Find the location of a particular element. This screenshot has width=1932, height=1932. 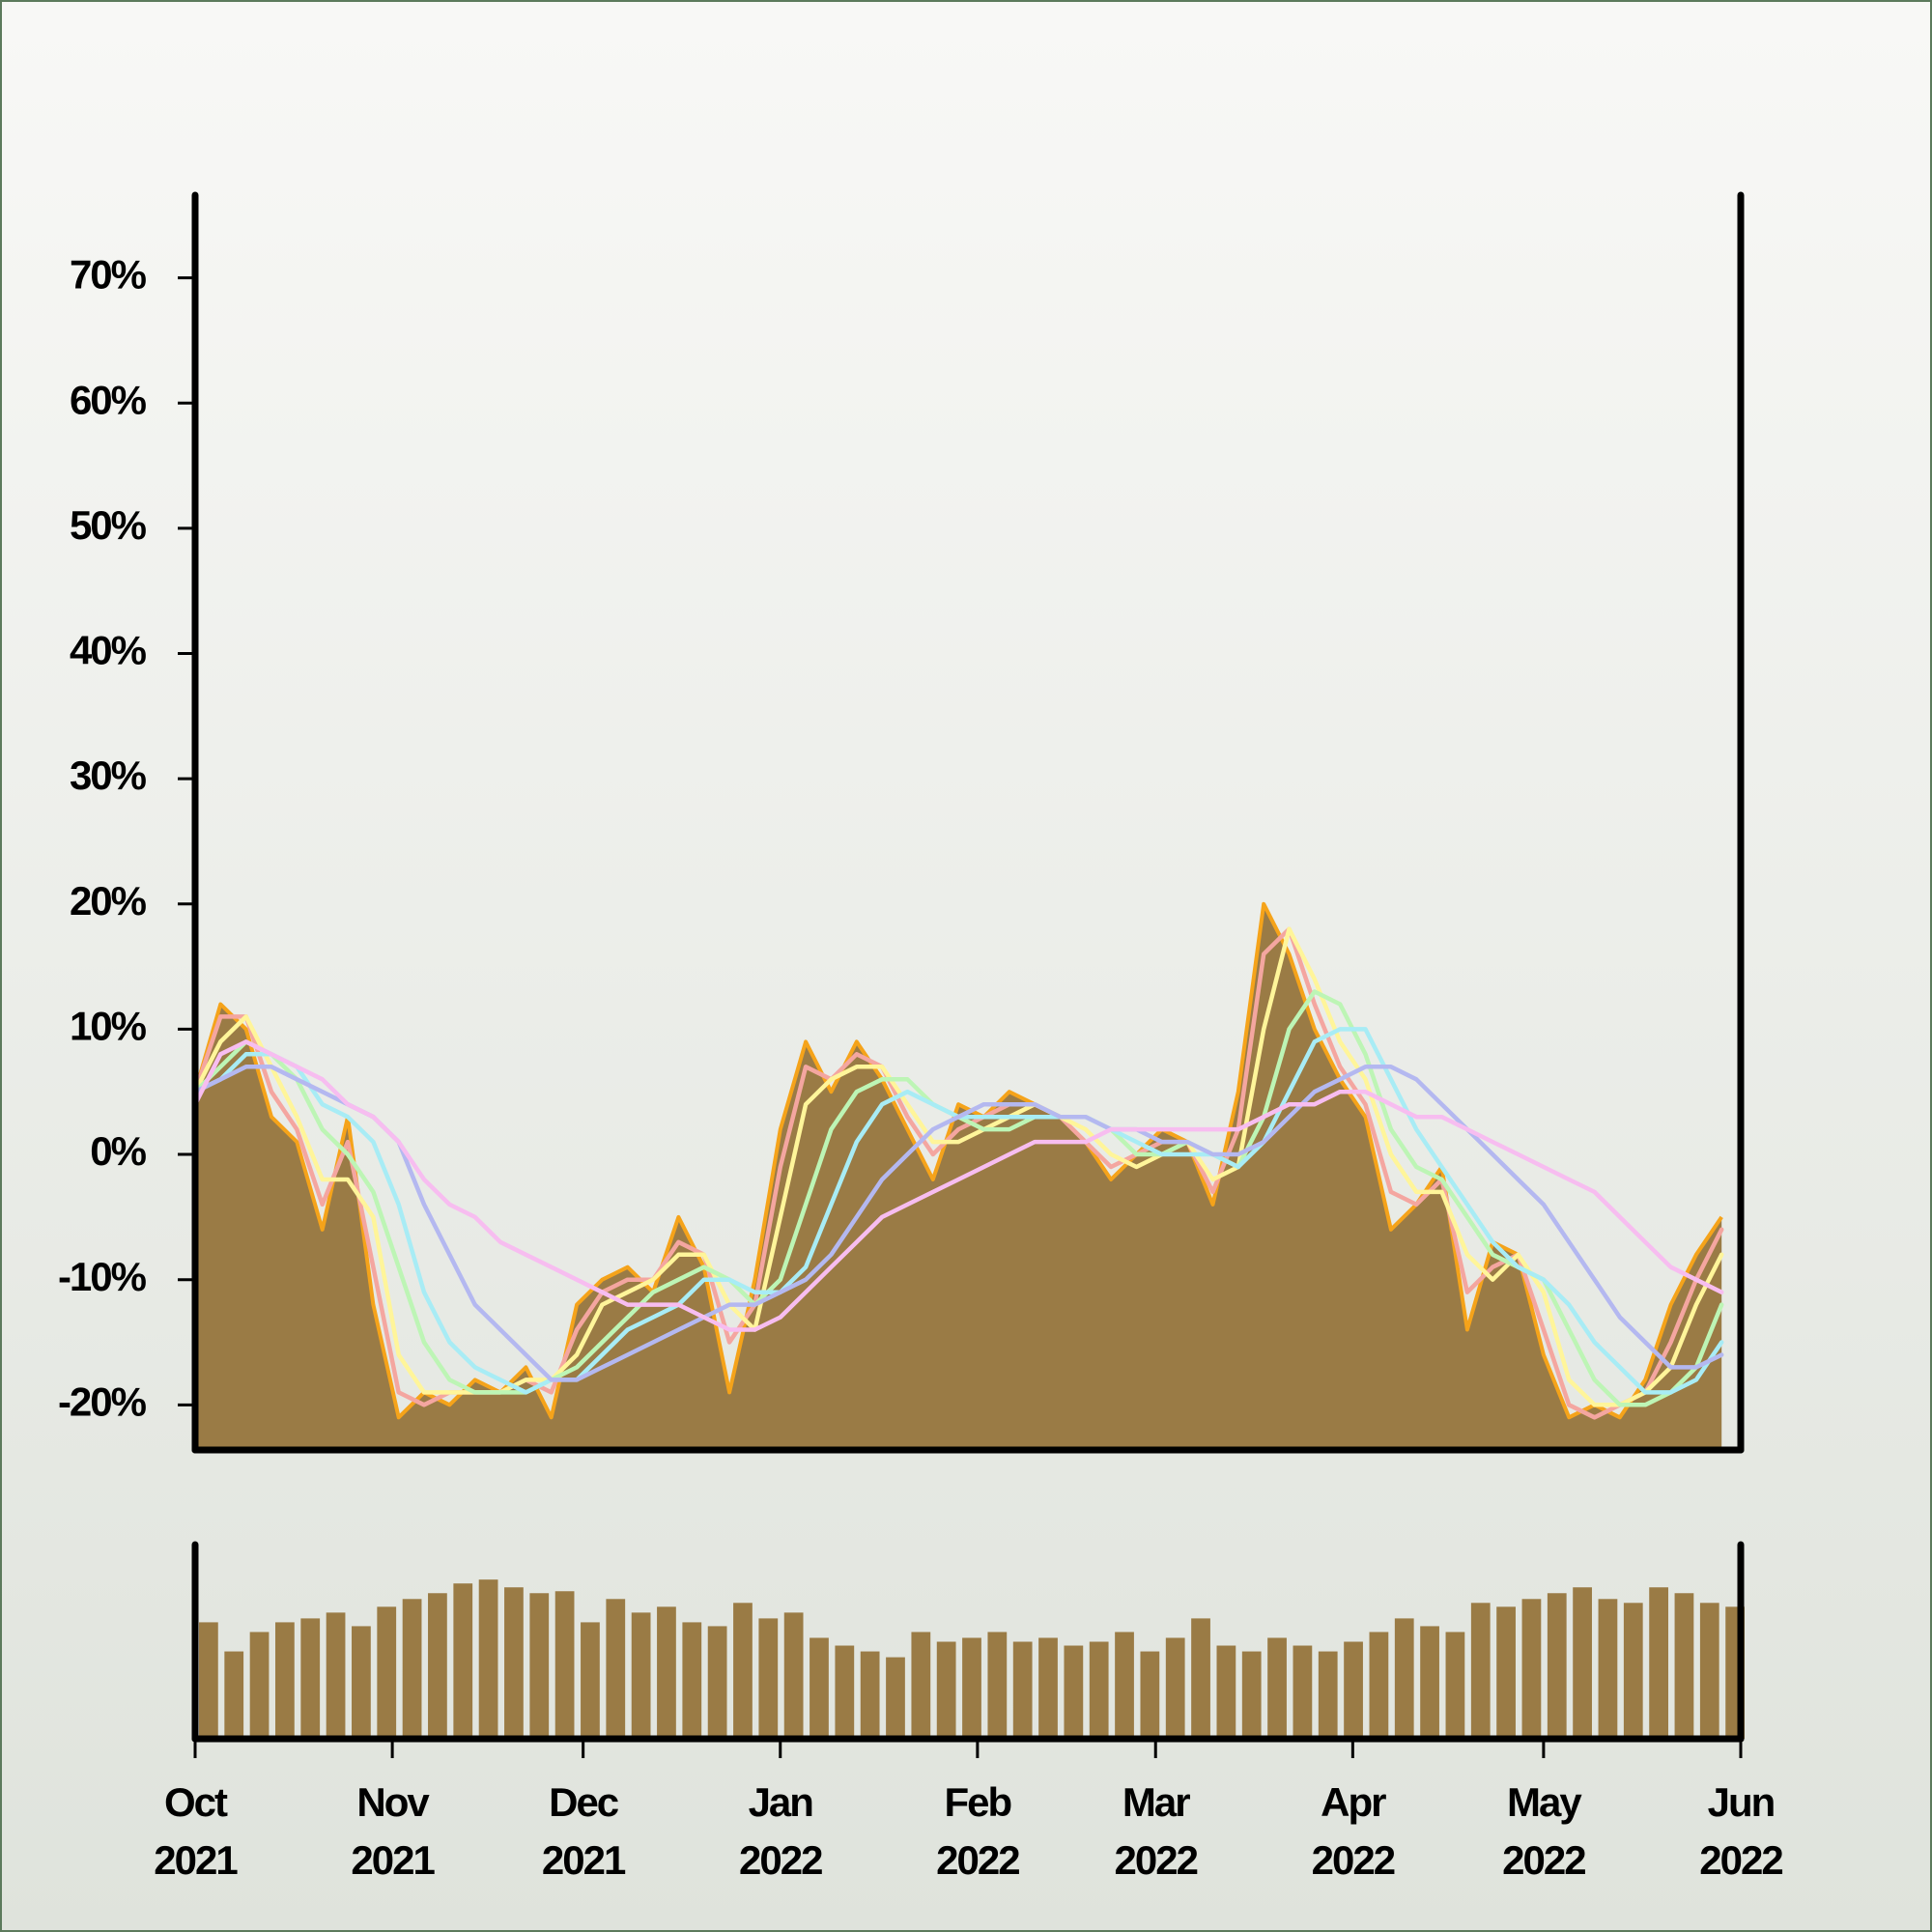

x-tick-label: Jan 2022 is located at coordinates (781, 1831).